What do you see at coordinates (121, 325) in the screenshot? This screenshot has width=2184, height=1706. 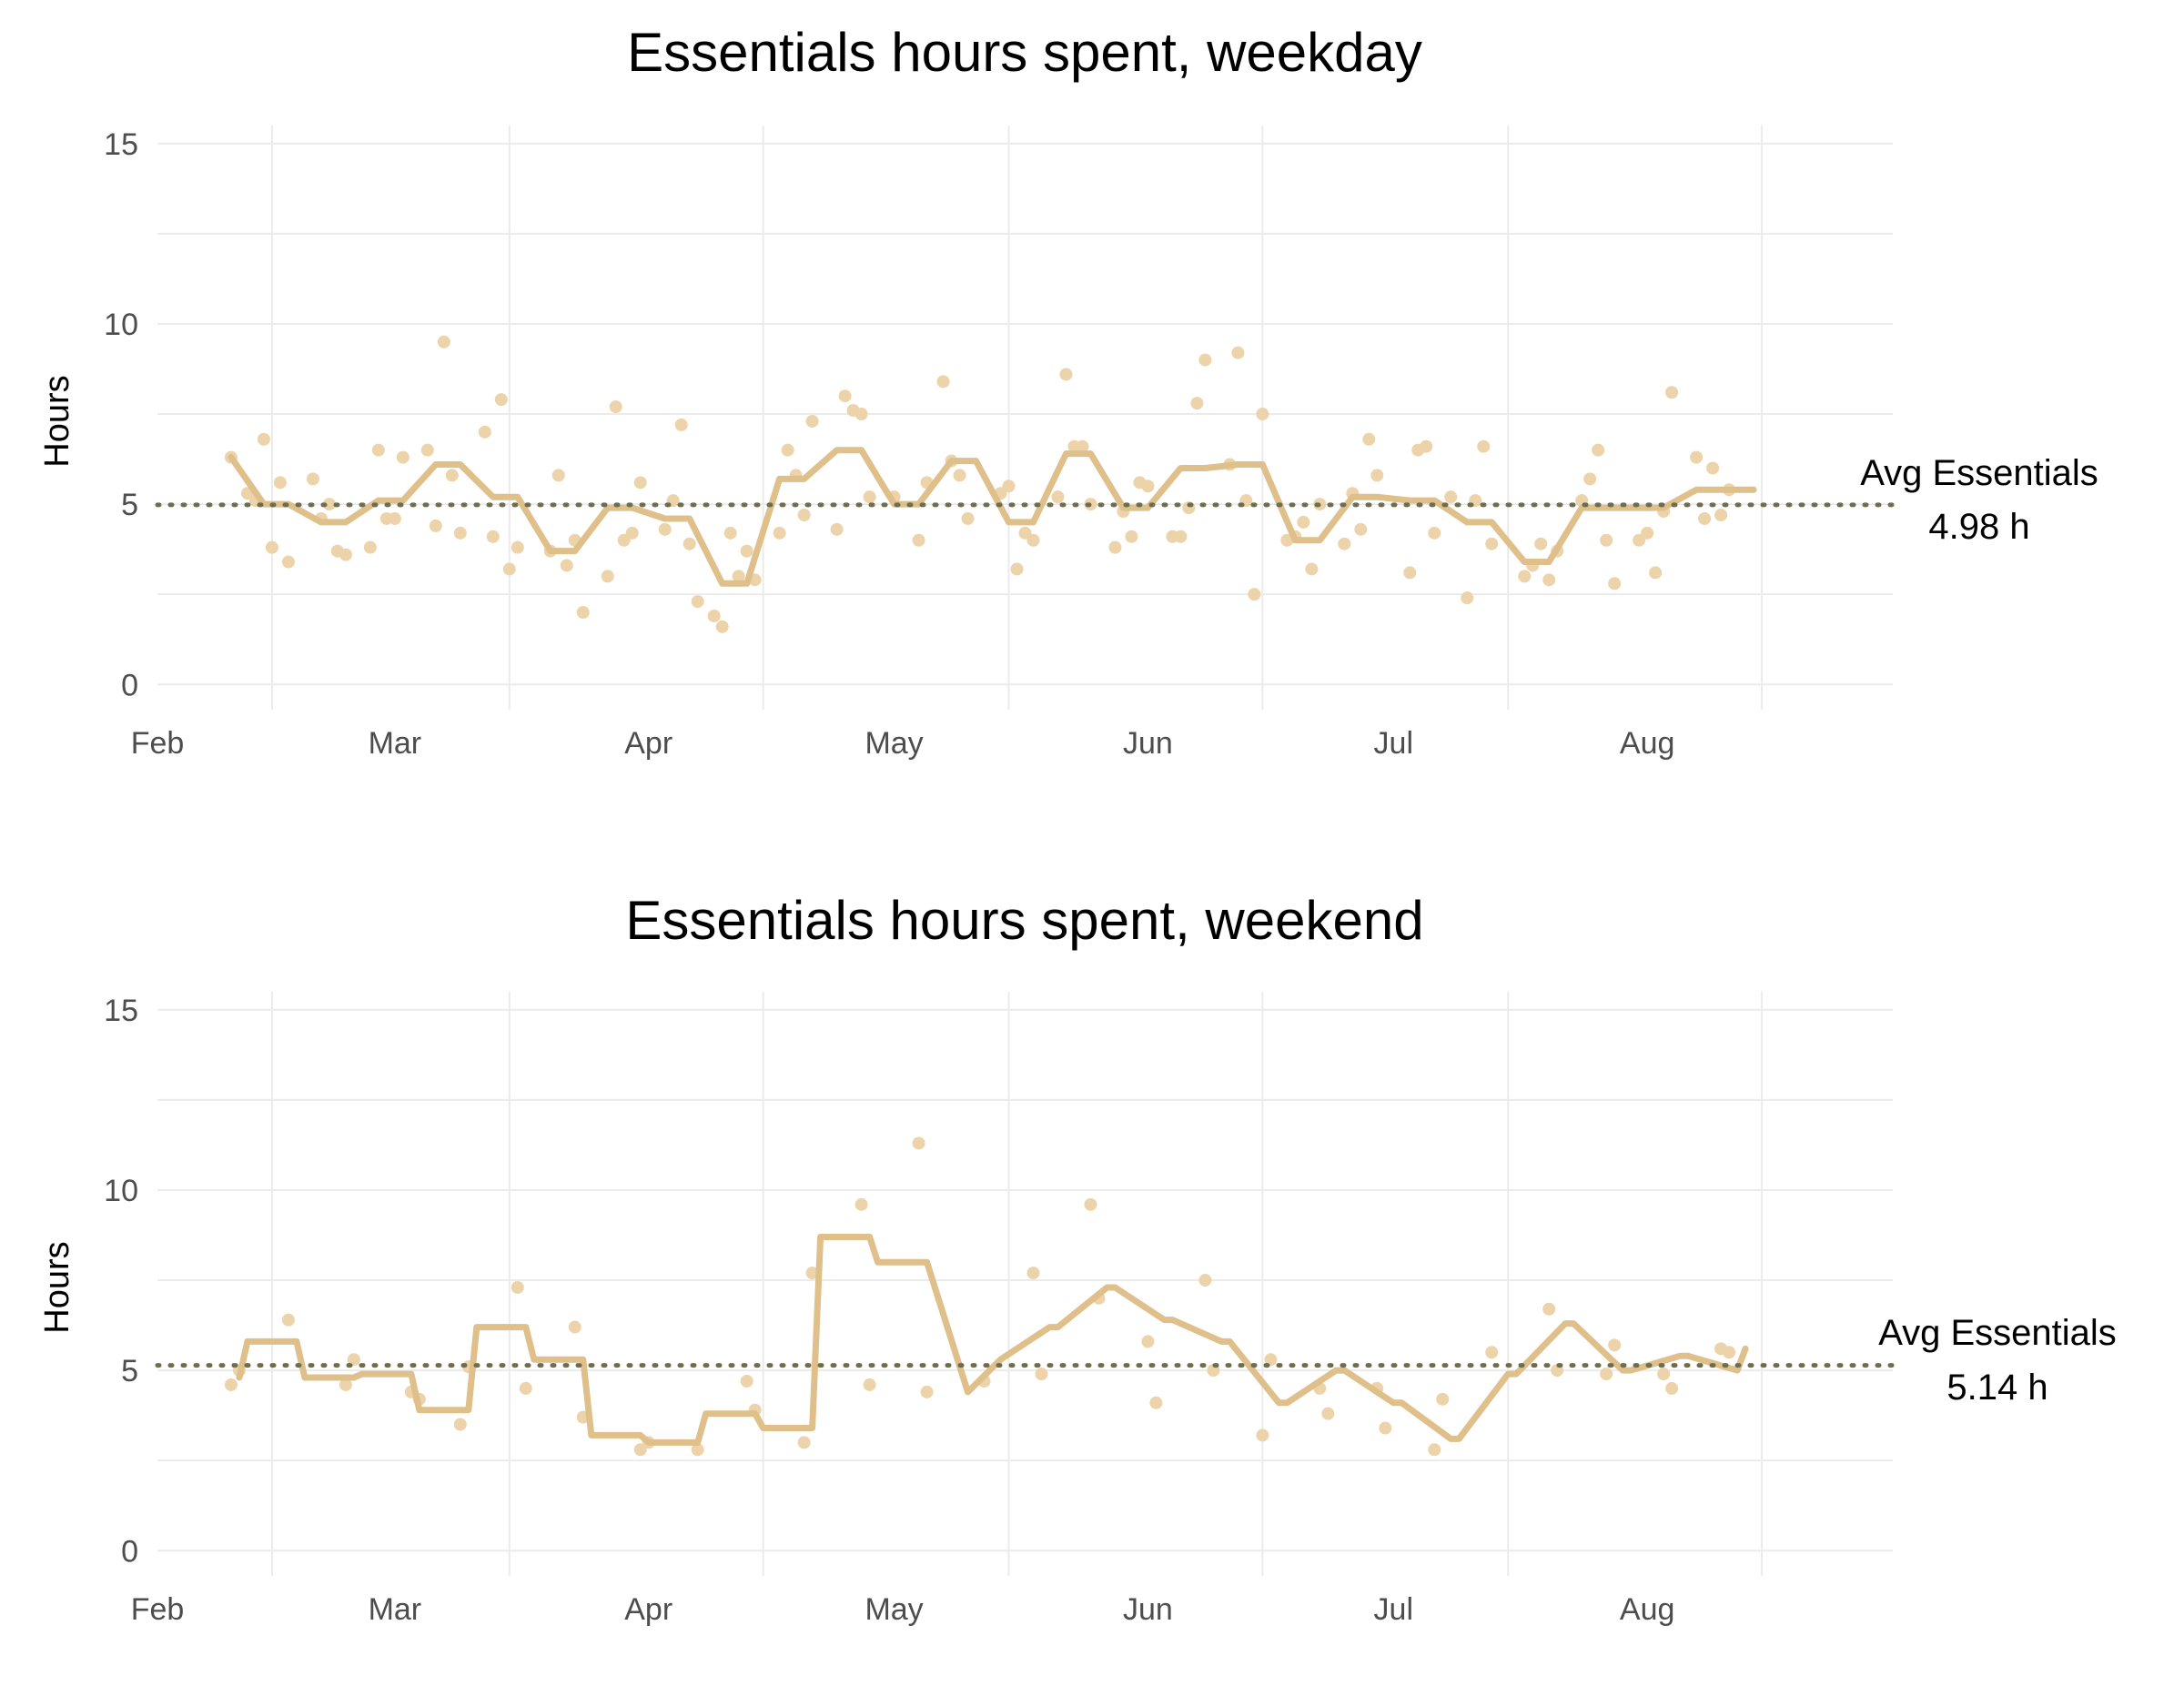 I see `y-tick-label: 10` at bounding box center [121, 325].